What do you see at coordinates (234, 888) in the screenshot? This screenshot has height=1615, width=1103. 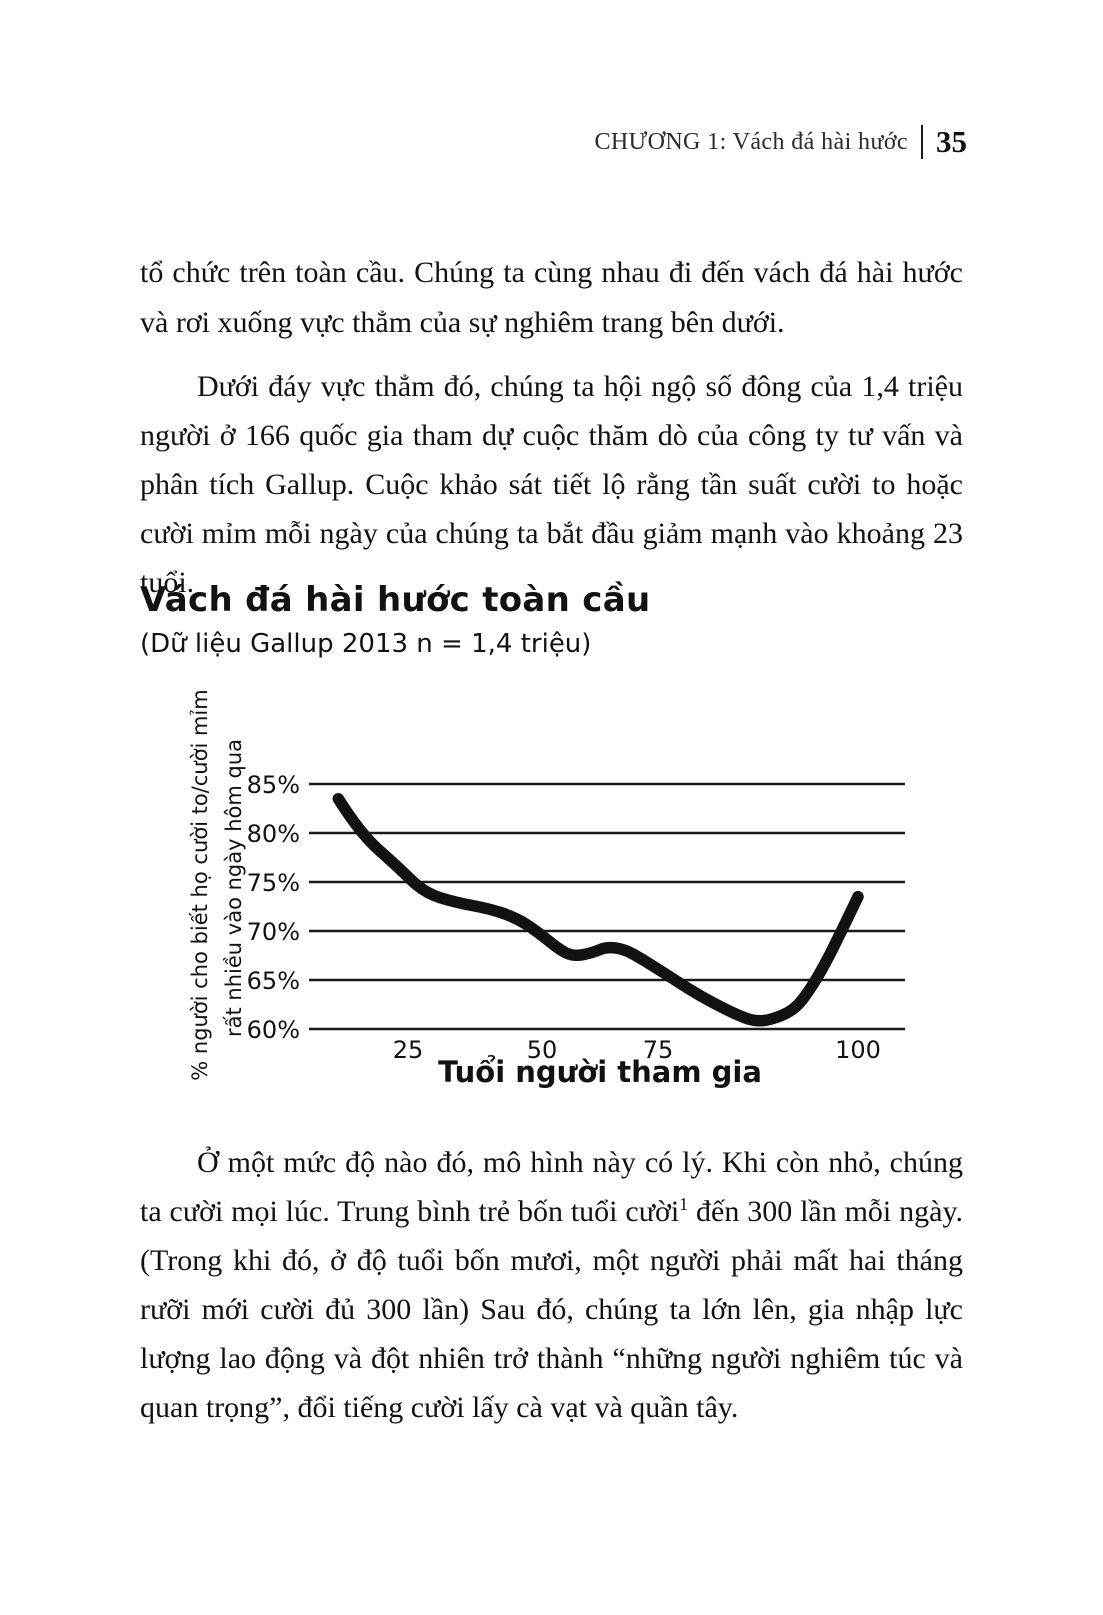 I see `y-axis-label-line2: rất nhiều vào ngày hôm qua` at bounding box center [234, 888].